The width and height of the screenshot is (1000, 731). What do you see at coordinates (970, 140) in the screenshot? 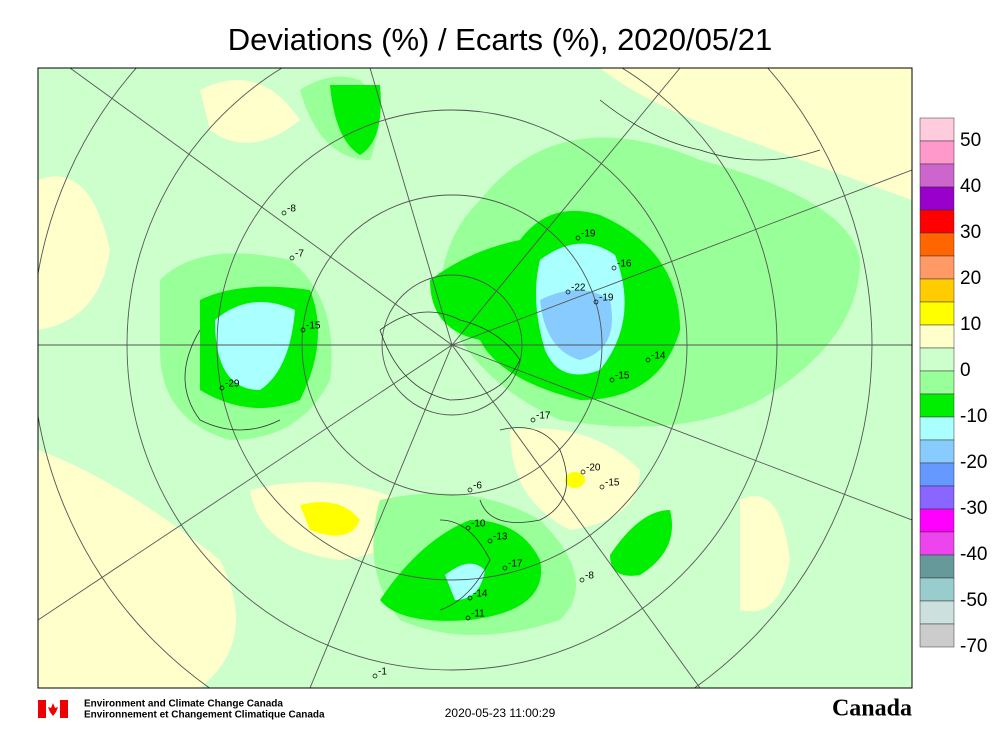
I see `legend-label: 50` at bounding box center [970, 140].